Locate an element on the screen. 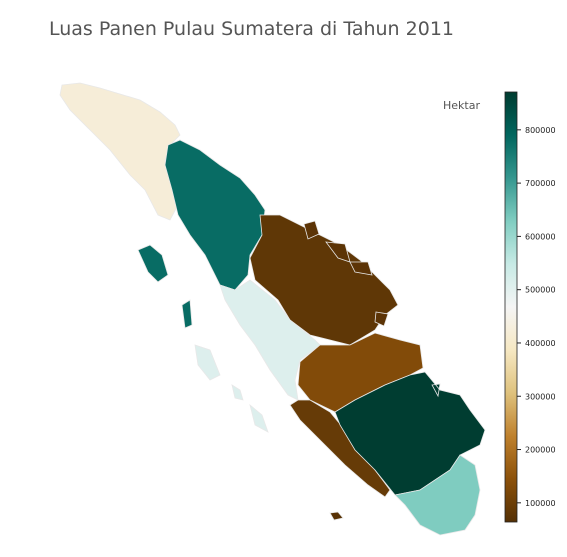  colorbar-tick-label: 400000 is located at coordinates (540, 343).